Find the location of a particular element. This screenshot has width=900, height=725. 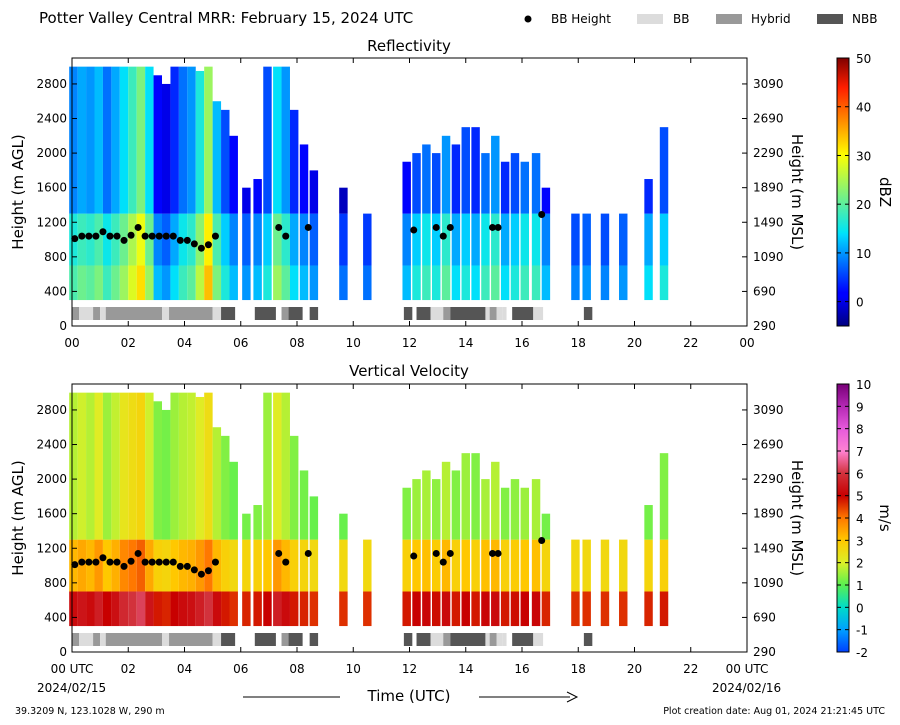

y-right-tick-label: 2690 is located at coordinates (768, 445).